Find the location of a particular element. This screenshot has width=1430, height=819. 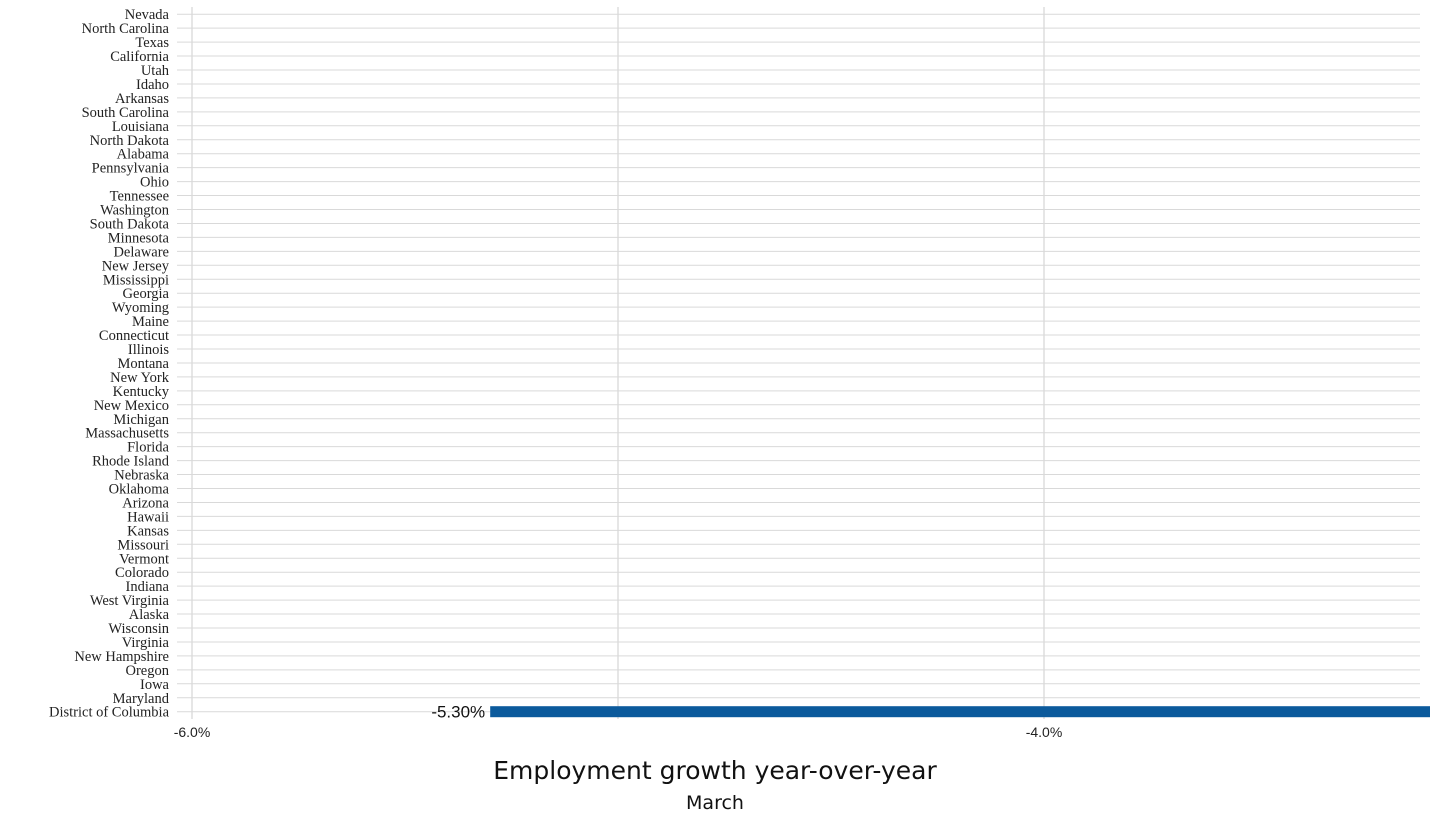

category-label: Iowa is located at coordinates (155, 685).